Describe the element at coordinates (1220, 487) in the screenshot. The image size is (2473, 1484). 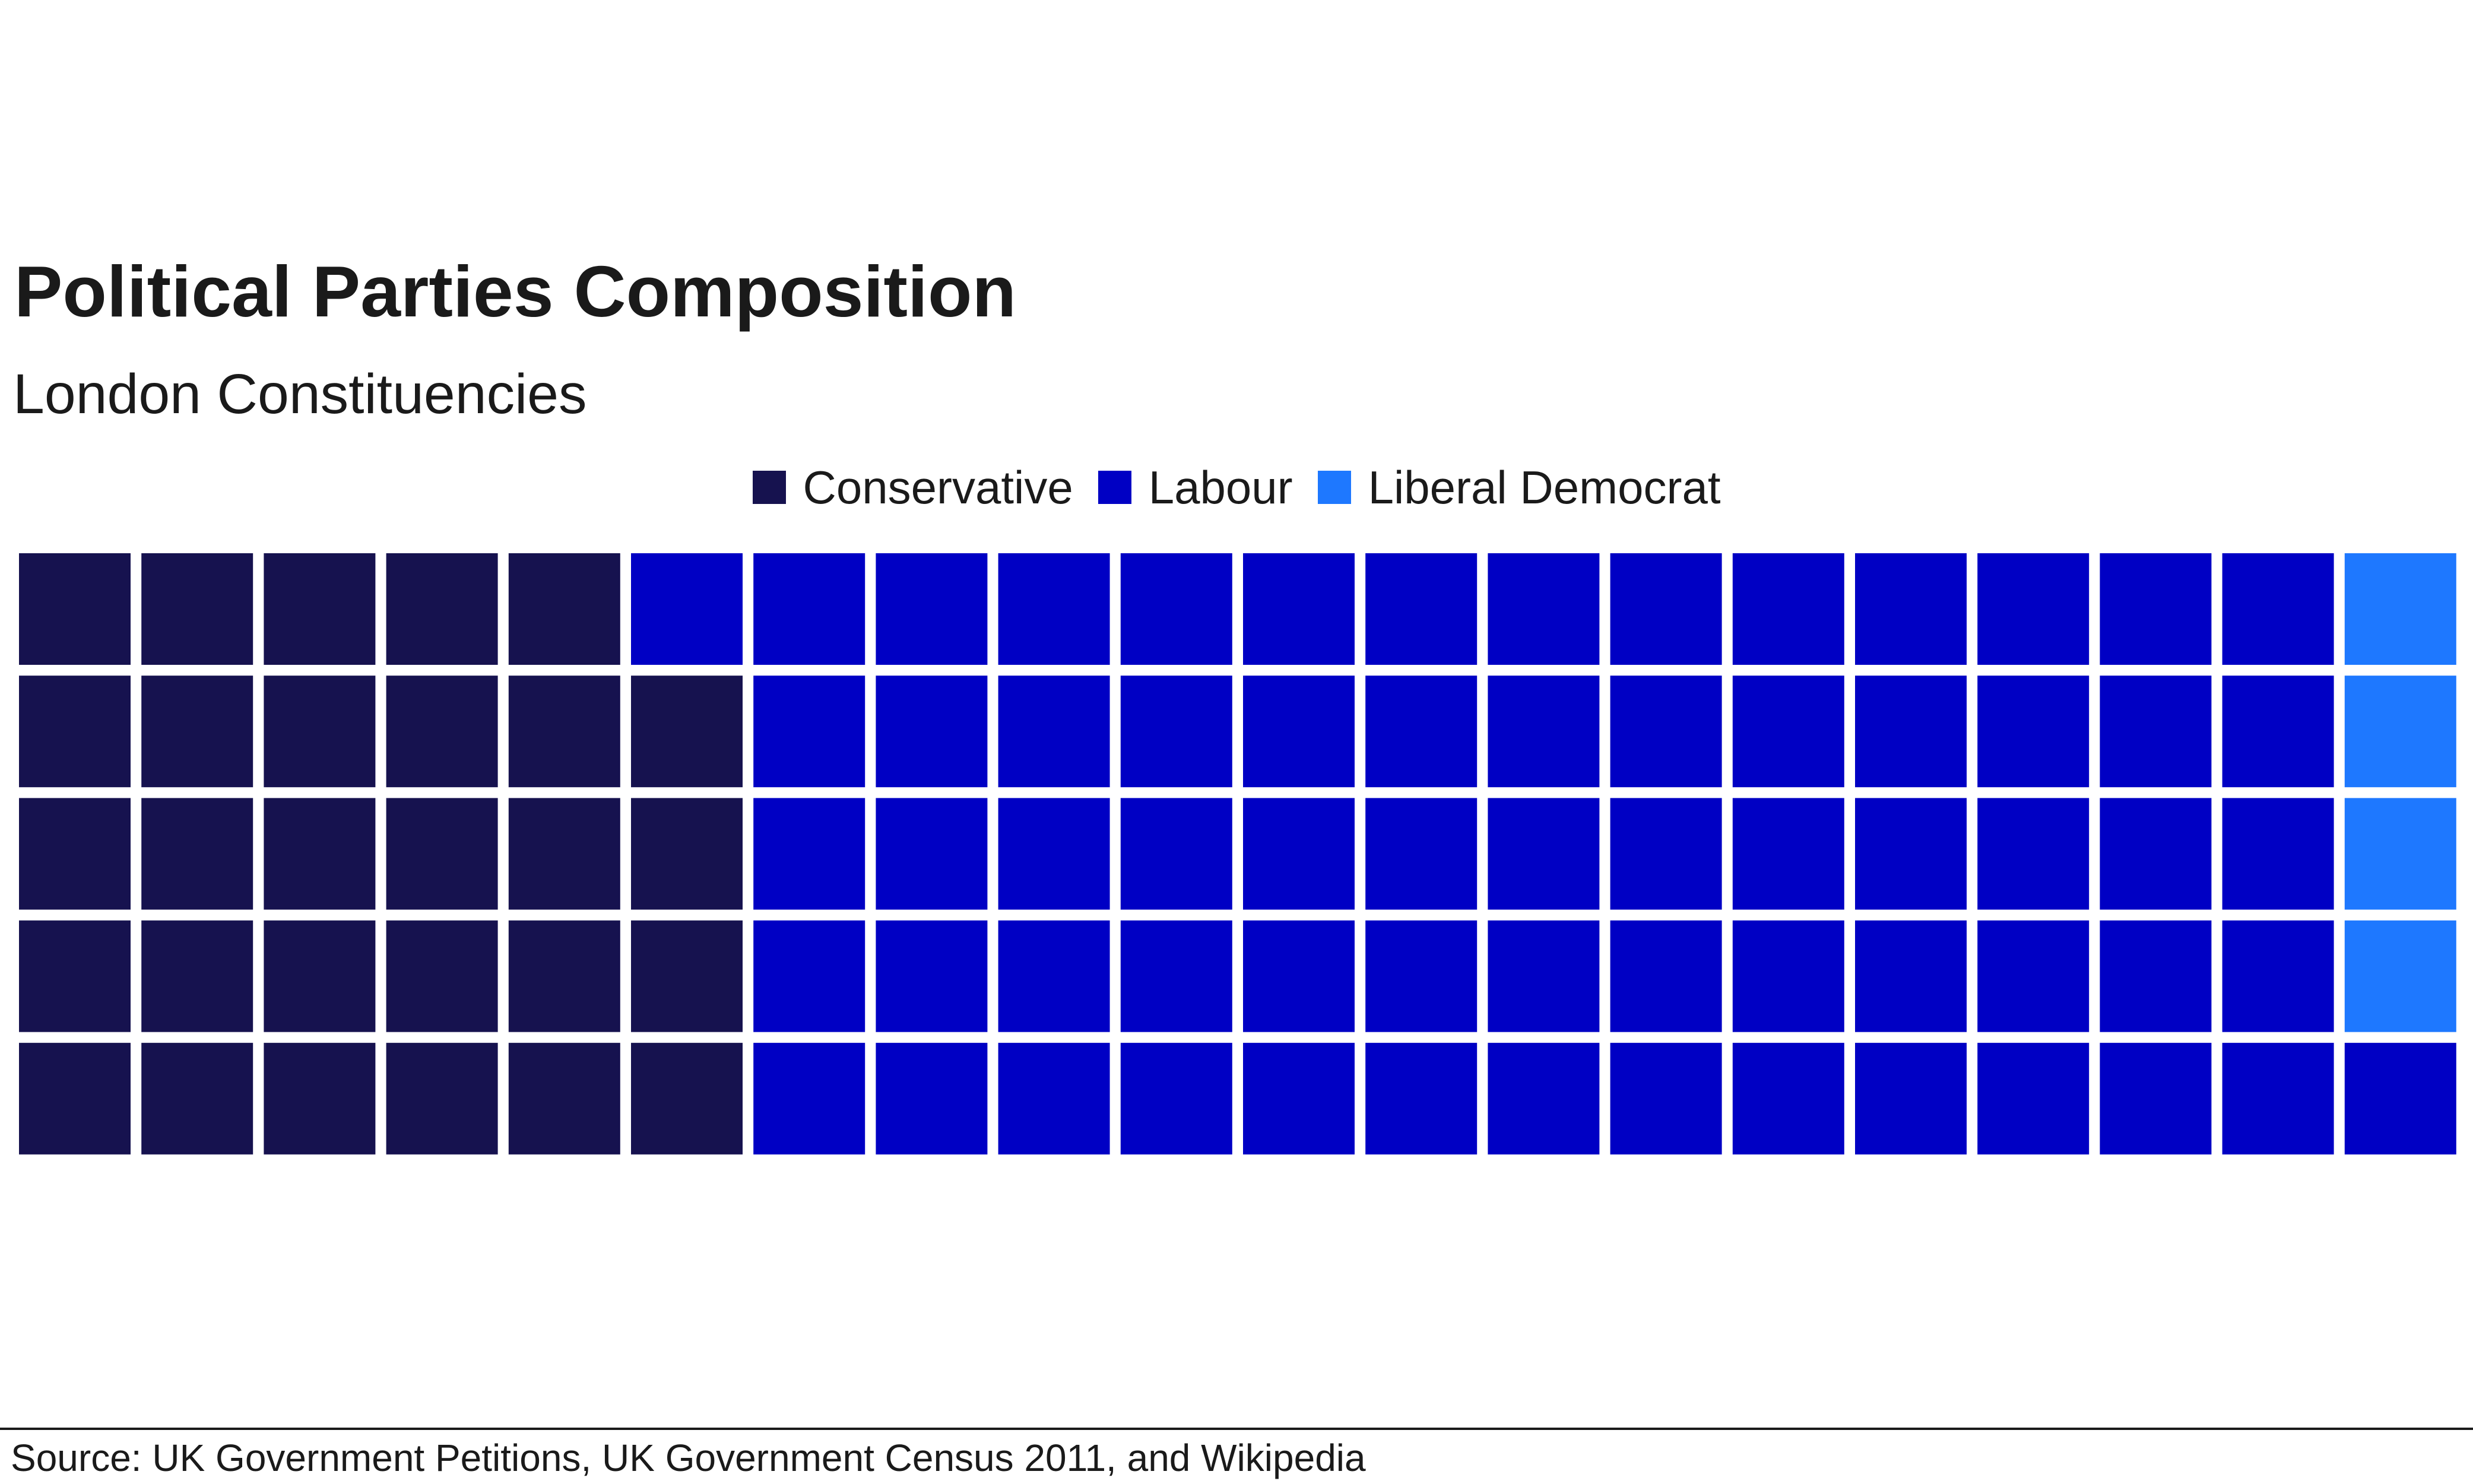
I see `legend-label-labour: Labour` at that location.